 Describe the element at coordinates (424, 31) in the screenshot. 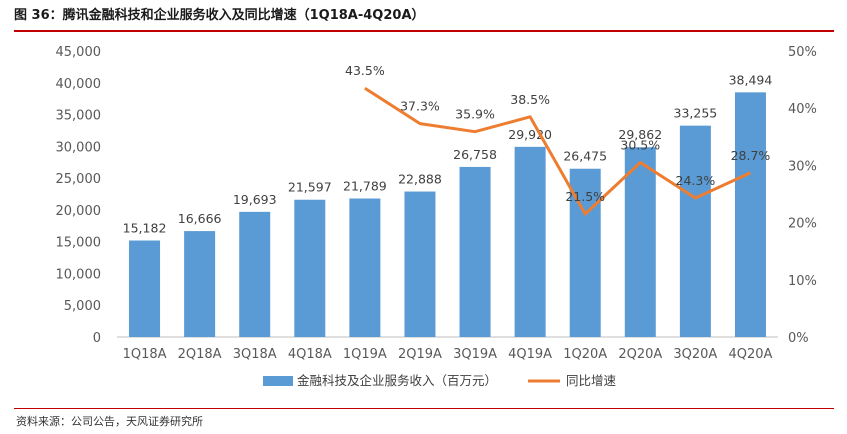

I see `title-rule` at that location.